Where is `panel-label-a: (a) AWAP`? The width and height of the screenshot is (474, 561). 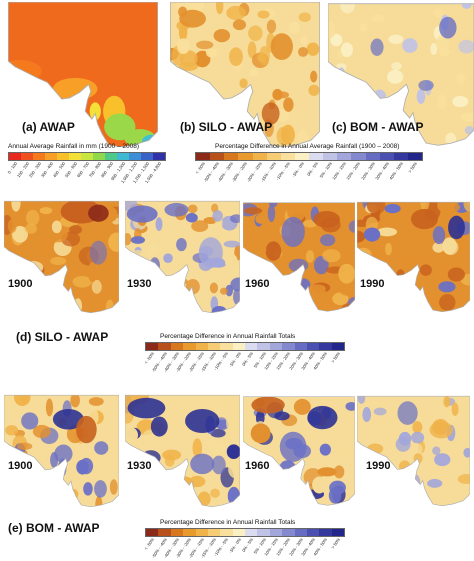 panel-label-a: (a) AWAP is located at coordinates (48, 127).